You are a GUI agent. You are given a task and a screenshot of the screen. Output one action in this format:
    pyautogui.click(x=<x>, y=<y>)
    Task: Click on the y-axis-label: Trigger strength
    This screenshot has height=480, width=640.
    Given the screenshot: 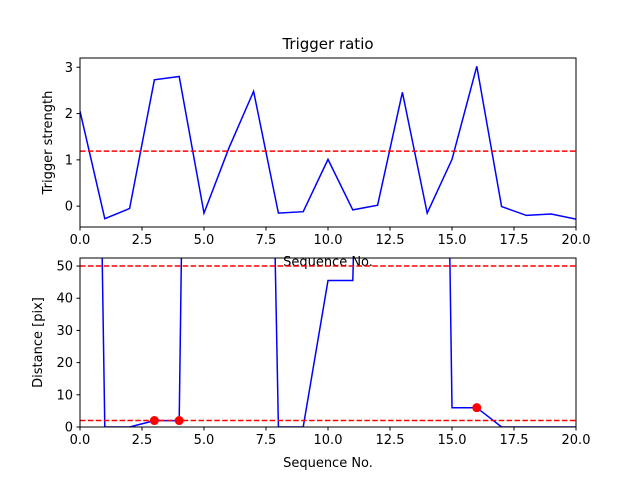 What is the action you would take?
    pyautogui.click(x=48, y=143)
    